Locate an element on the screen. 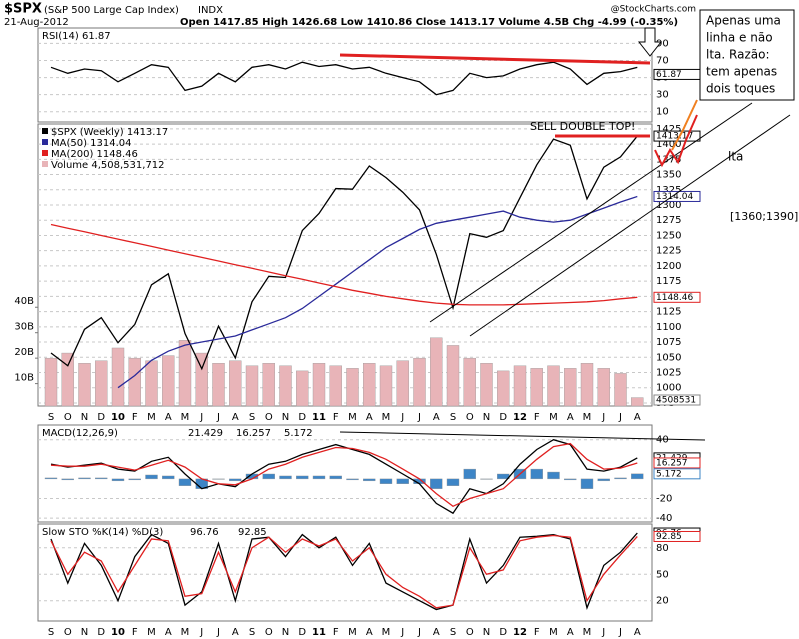 This screenshot has height=639, width=799. y-tick-label: 1175 is located at coordinates (668, 281).